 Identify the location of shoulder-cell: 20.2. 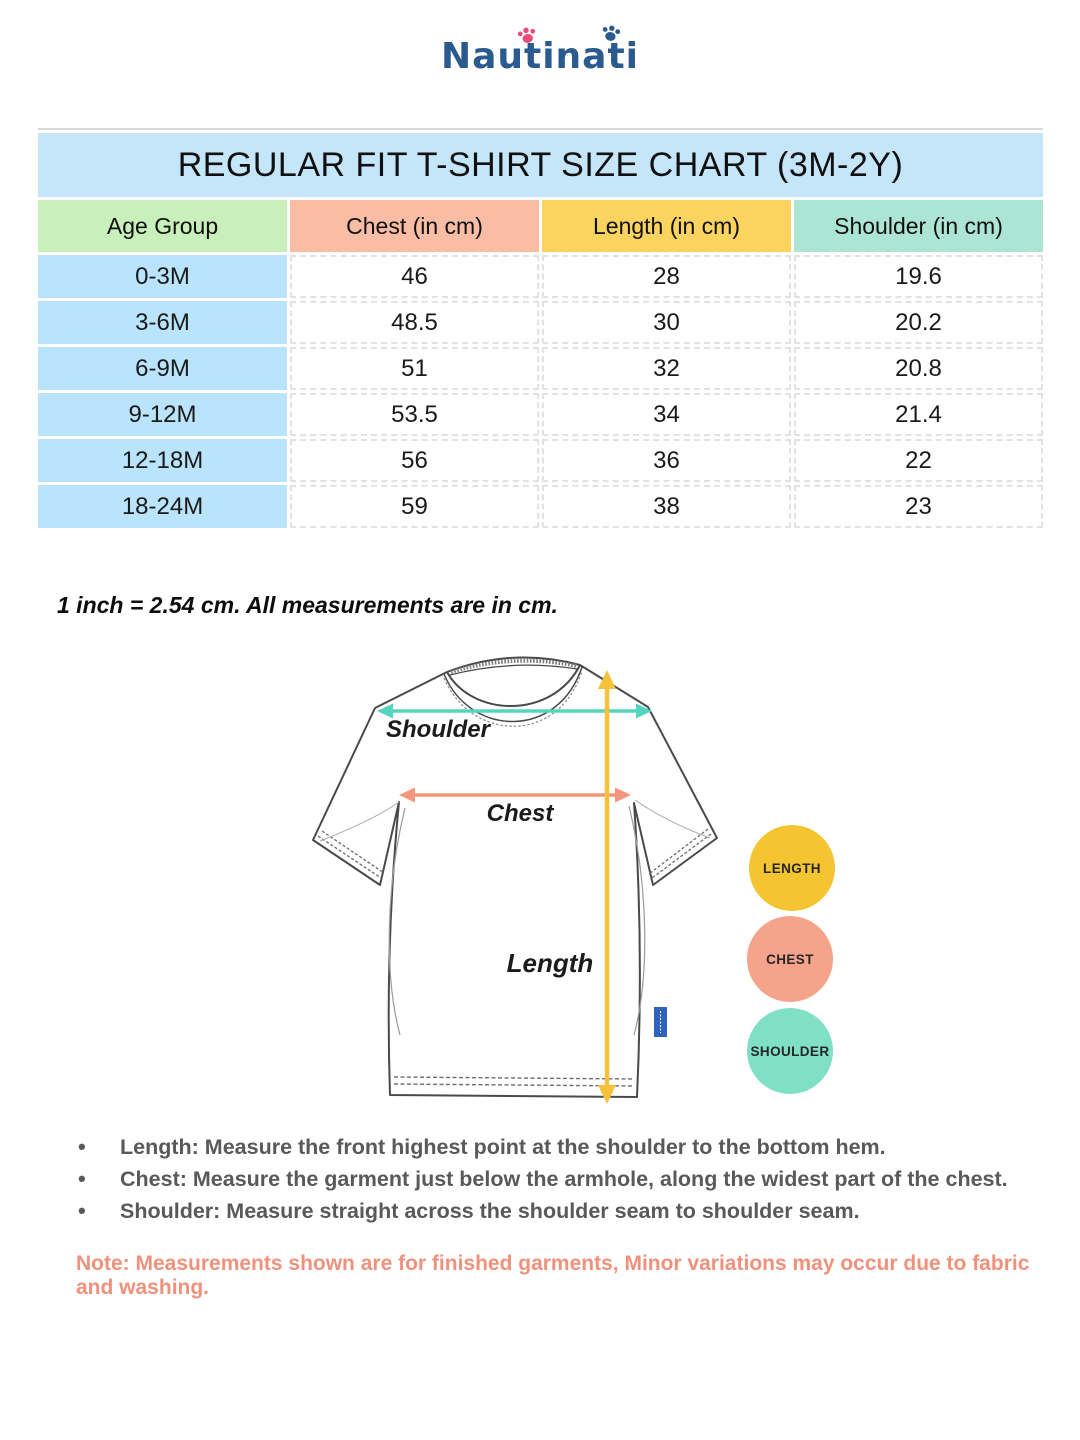
(918, 322).